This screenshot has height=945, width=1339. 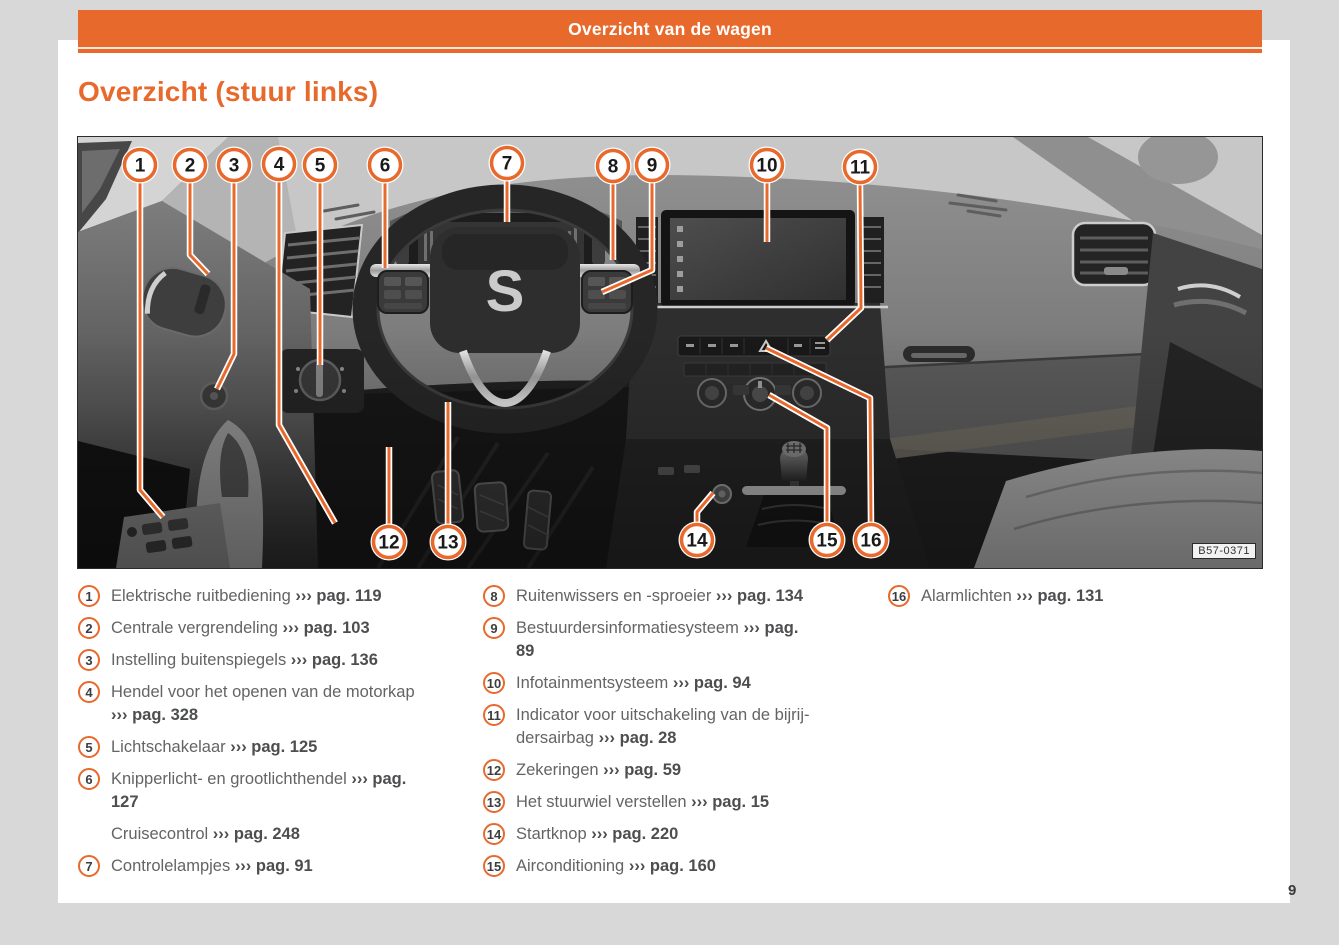 What do you see at coordinates (616, 866) in the screenshot?
I see `legend-item-label: Airconditioning ››› pag. 160` at bounding box center [616, 866].